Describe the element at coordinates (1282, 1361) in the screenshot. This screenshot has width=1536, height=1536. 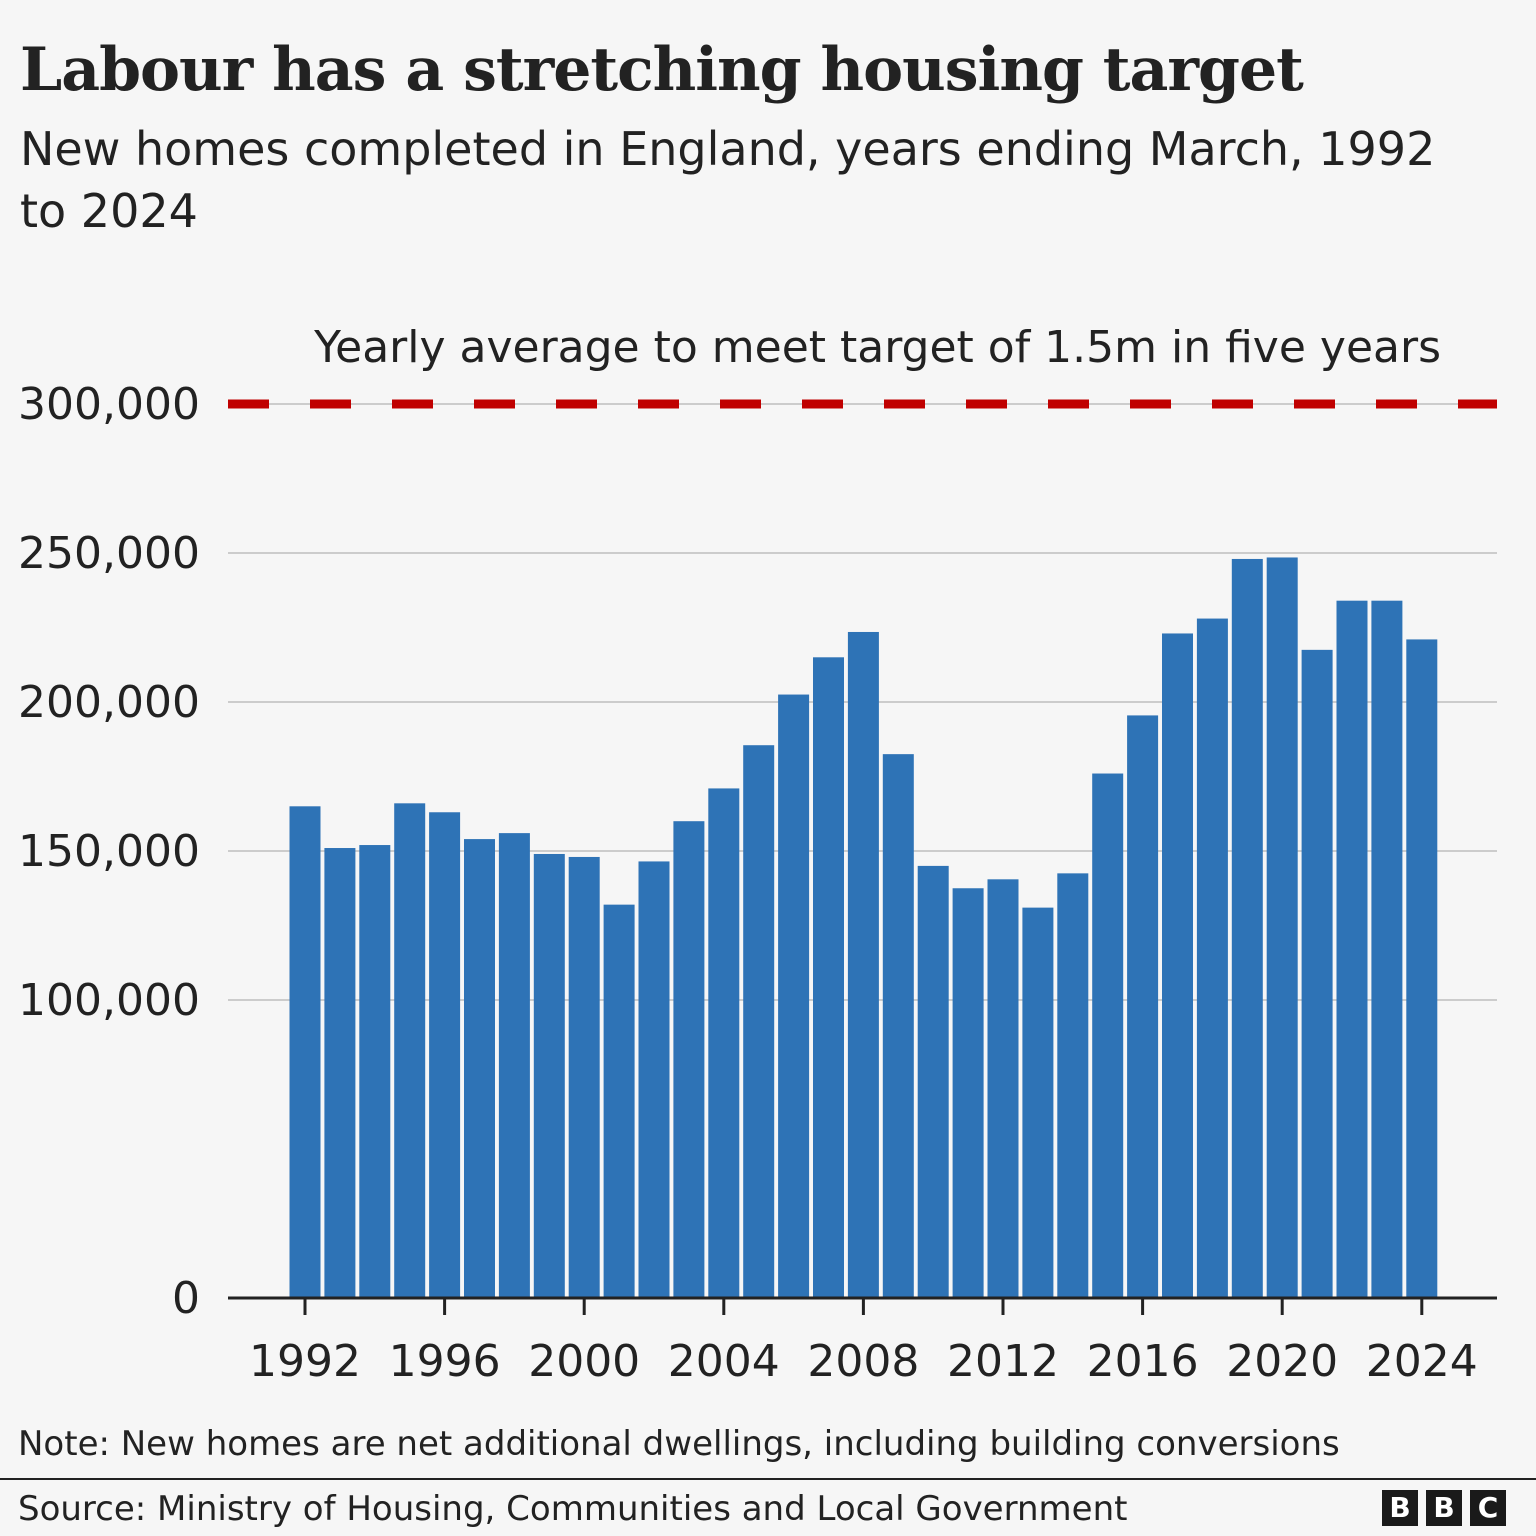
I see `x-tick-label: 2020` at that location.